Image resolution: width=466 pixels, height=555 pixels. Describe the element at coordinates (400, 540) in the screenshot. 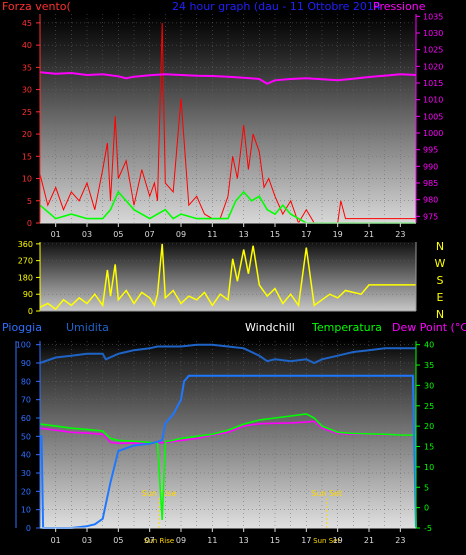

I see `temp-x-tick-label: 23` at that location.